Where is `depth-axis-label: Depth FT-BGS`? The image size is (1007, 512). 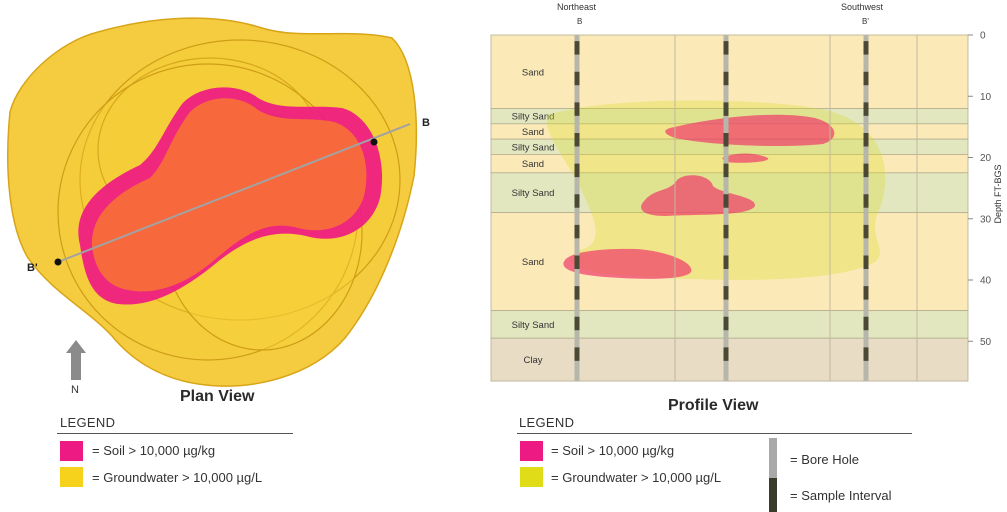 depth-axis-label: Depth FT-BGS is located at coordinates (998, 194).